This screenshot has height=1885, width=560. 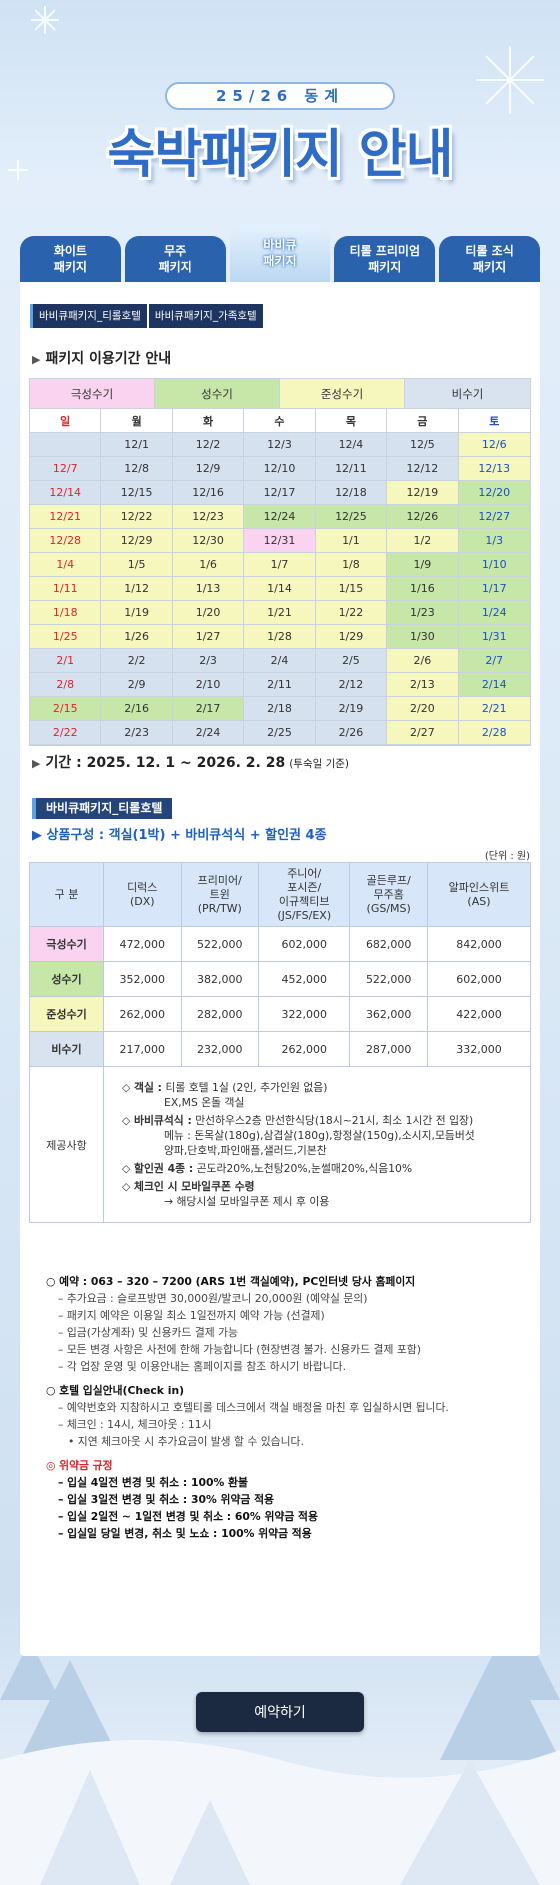 I want to click on composition: ▶ 상품구성 : 객실(1박) + 바비큐석식 + 할인권 4종, so click(x=179, y=833).